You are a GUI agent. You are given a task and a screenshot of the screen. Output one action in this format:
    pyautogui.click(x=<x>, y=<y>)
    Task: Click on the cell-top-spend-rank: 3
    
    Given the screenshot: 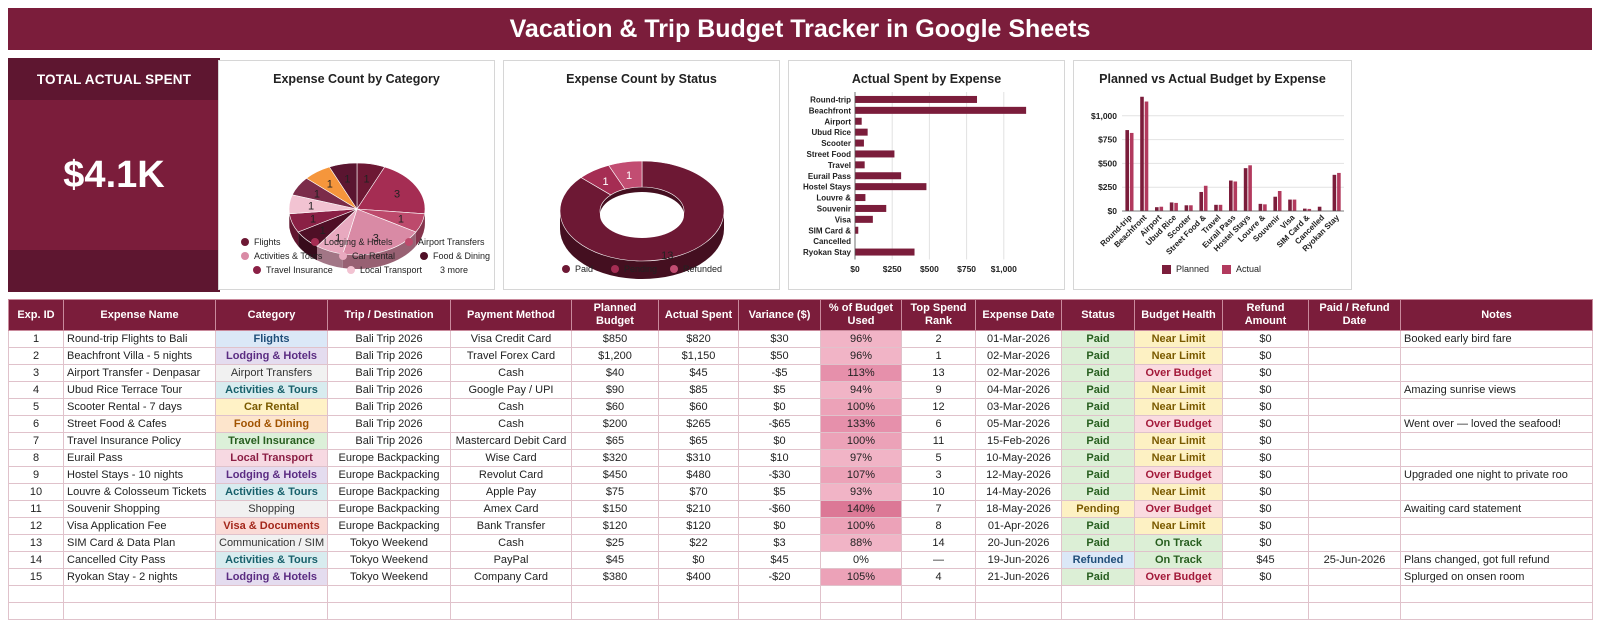 What is the action you would take?
    pyautogui.click(x=938, y=475)
    